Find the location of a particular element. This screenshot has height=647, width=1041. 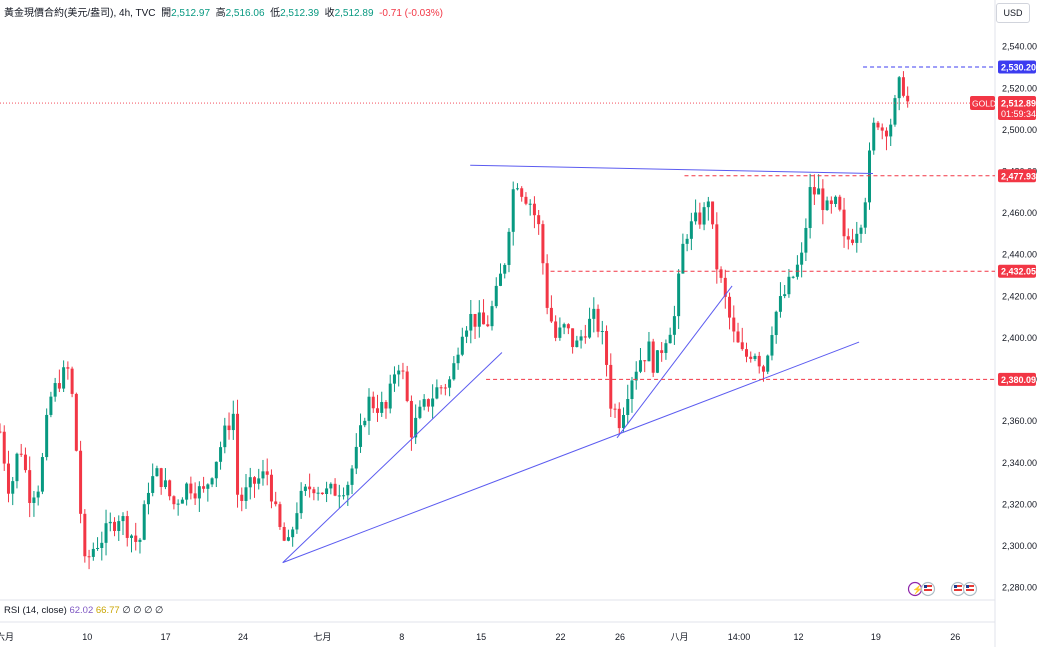

symbol-name: 黃金現價合約(美元/盎司) is located at coordinates (59, 13).